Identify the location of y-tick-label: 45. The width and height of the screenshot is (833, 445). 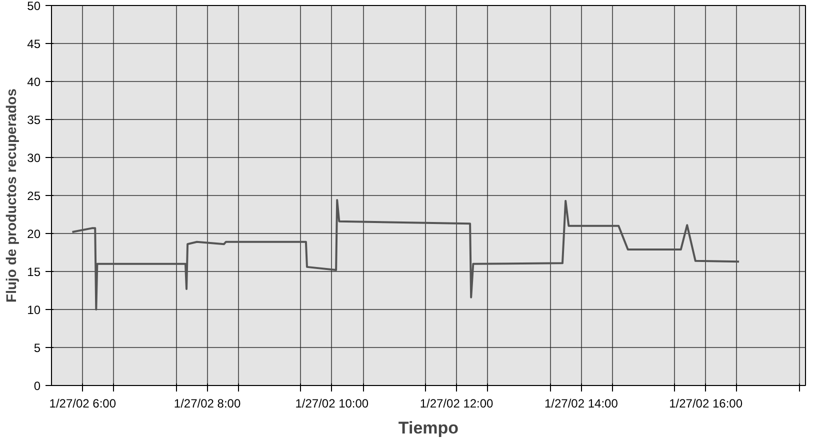
(34, 44).